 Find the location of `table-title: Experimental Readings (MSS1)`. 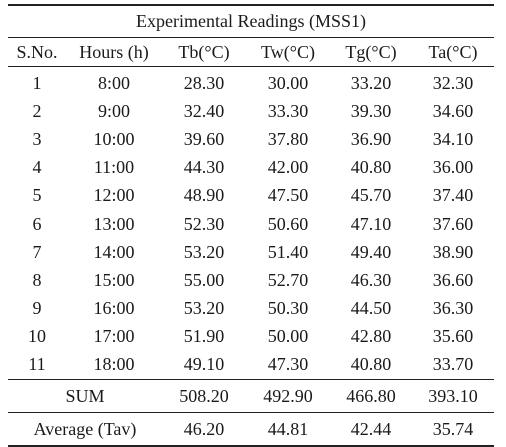

table-title: Experimental Readings (MSS1) is located at coordinates (251, 21).